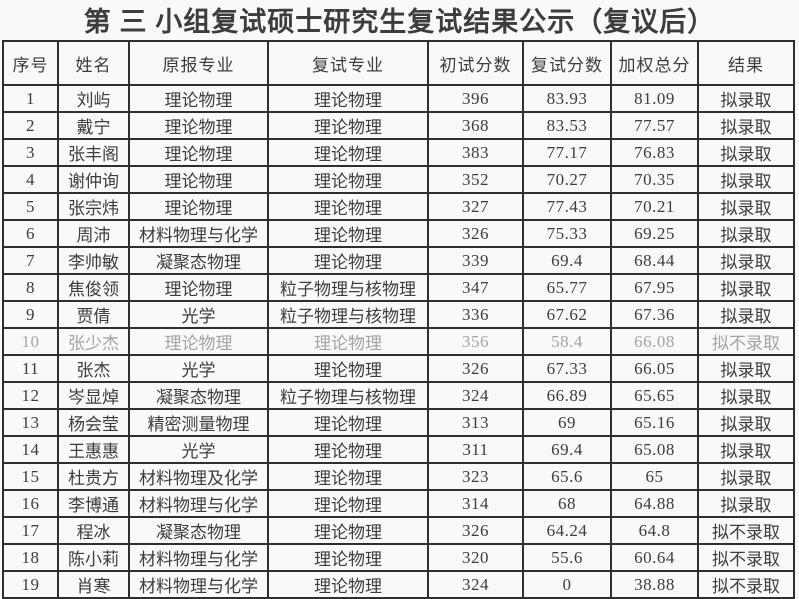 The width and height of the screenshot is (799, 599). What do you see at coordinates (348, 63) in the screenshot?
I see `column-header-retest-major: 复试专业` at bounding box center [348, 63].